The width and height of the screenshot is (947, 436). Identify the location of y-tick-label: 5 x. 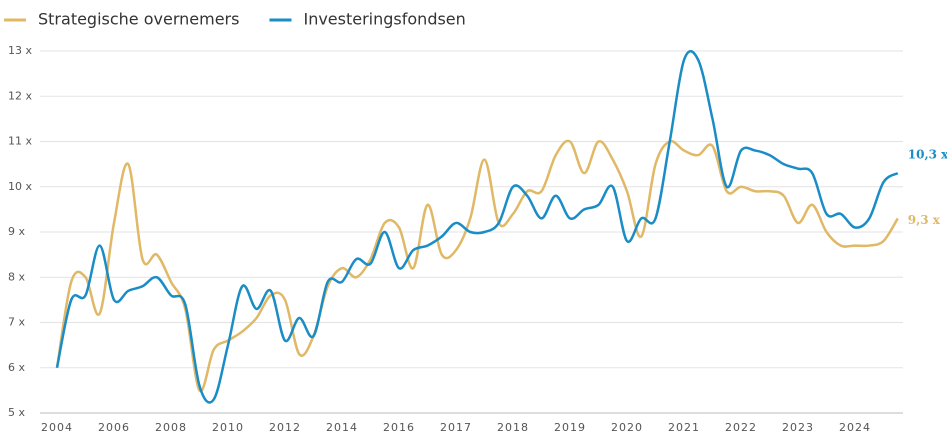
(16, 412).